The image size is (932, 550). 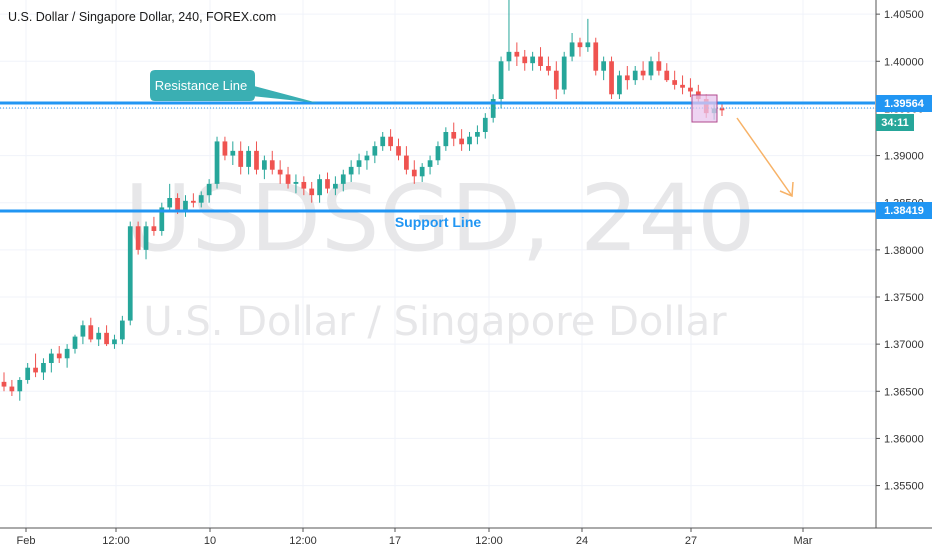 I want to click on support-price-tag: 1.38419, so click(x=904, y=210).